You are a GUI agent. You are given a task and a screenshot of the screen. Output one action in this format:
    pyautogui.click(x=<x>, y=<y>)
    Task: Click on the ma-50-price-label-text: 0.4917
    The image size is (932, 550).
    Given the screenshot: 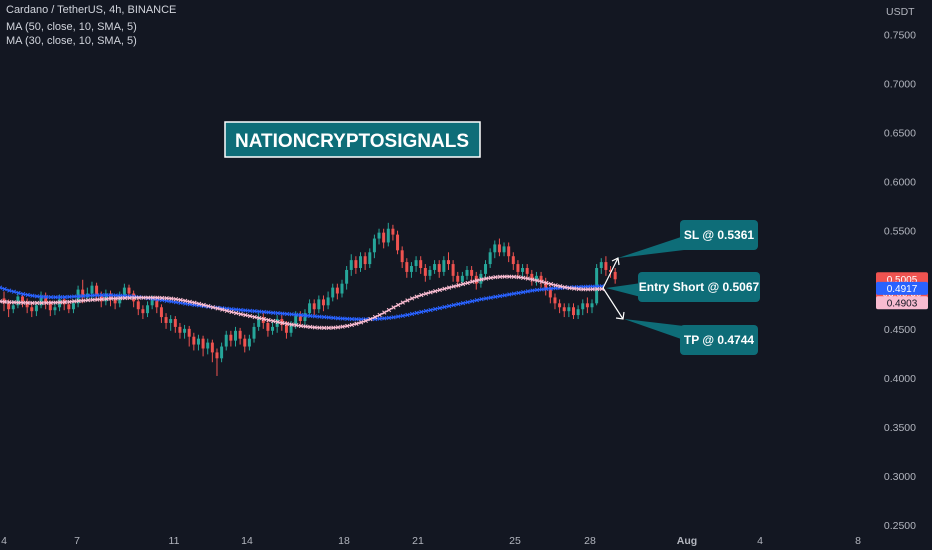 What is the action you would take?
    pyautogui.click(x=902, y=289)
    